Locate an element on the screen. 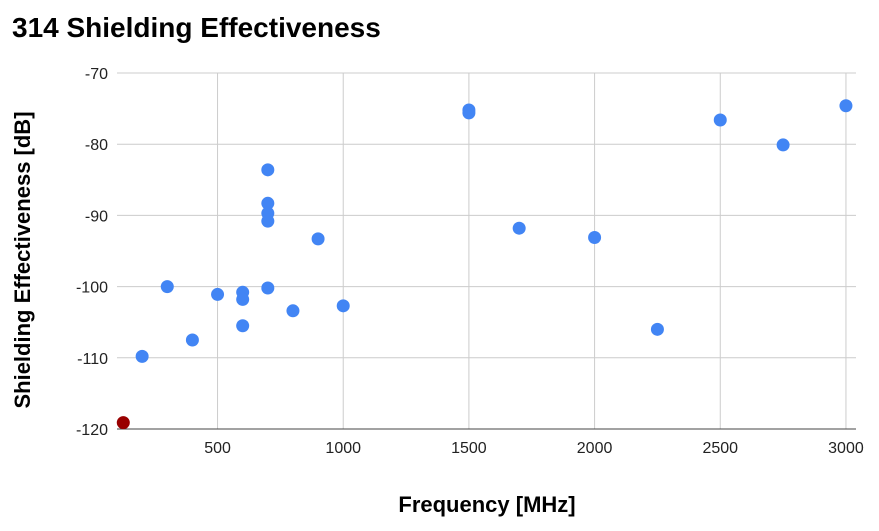 The width and height of the screenshot is (879, 531). x-axis-title: Frequency [MHz] is located at coordinates (486, 504).